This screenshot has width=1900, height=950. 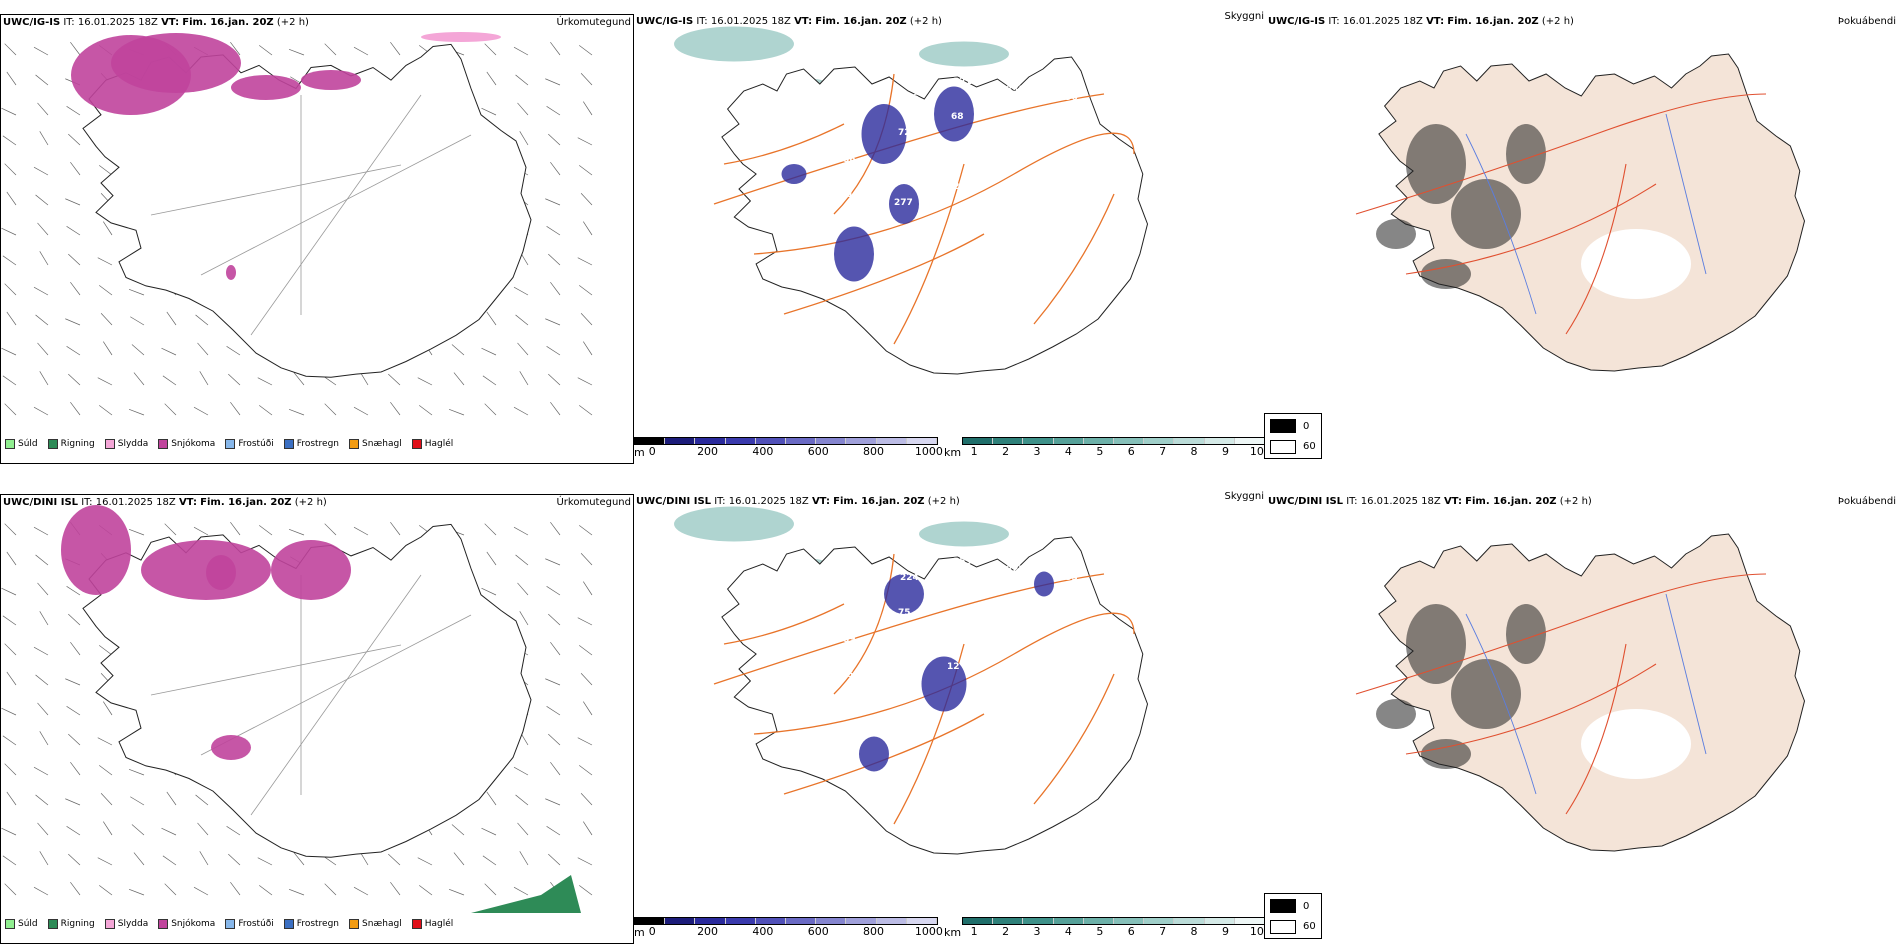 I want to click on colorbar-tick: 8, so click(x=1194, y=931).